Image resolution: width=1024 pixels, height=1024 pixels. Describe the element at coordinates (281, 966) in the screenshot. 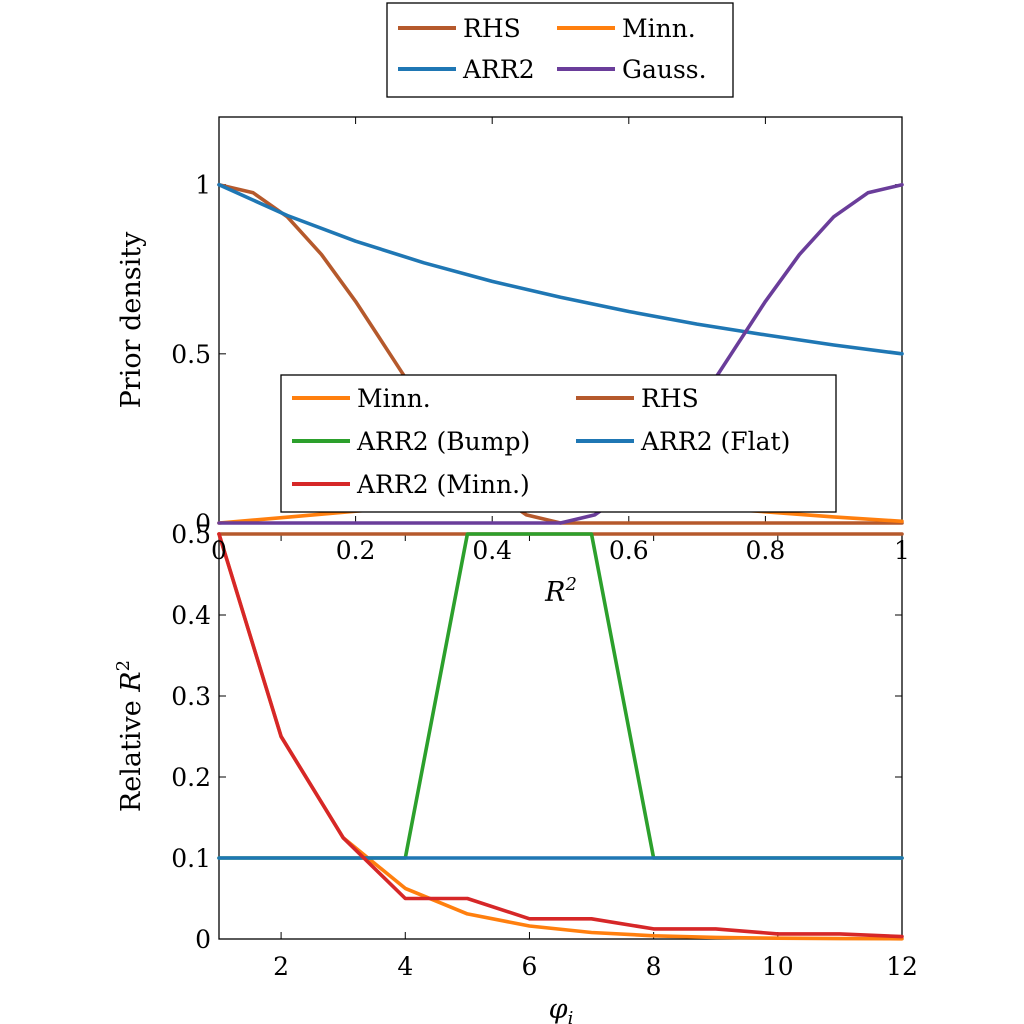

I see `x-tick-label: 2` at that location.